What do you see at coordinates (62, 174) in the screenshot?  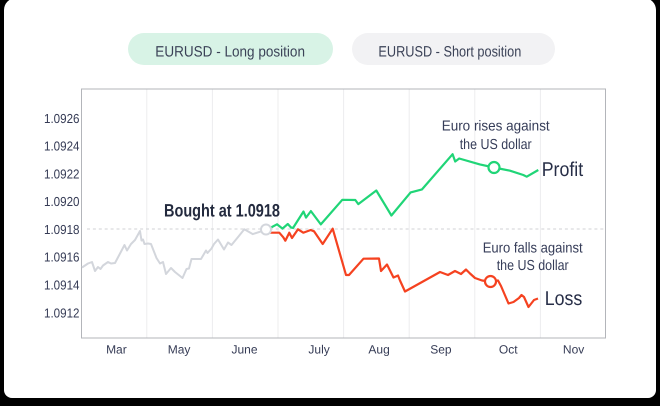 I see `svg-text: 1.0922` at bounding box center [62, 174].